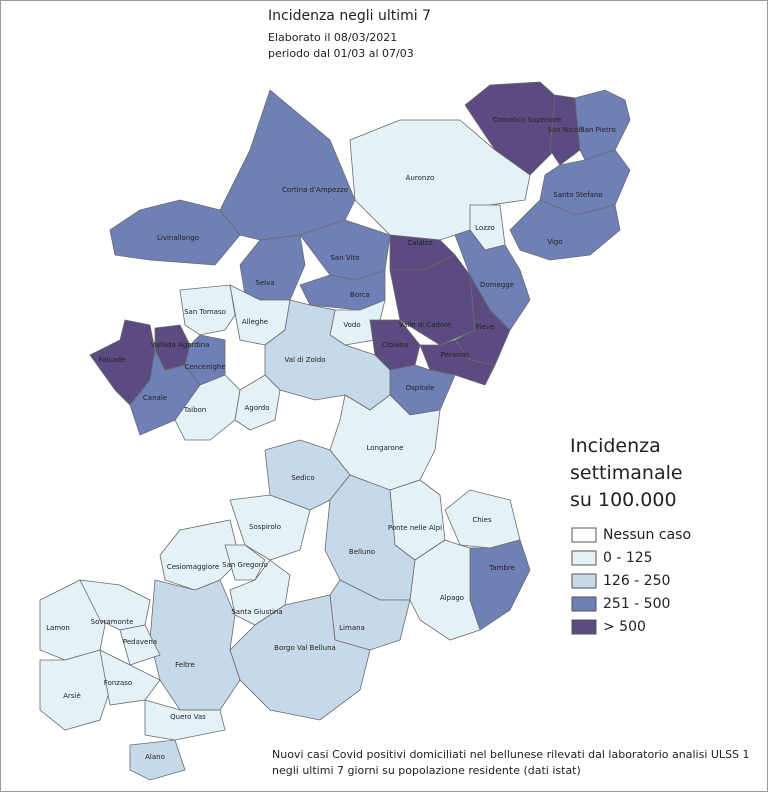  What do you see at coordinates (636, 604) in the screenshot?
I see `legend-label: 251 - 500` at bounding box center [636, 604].